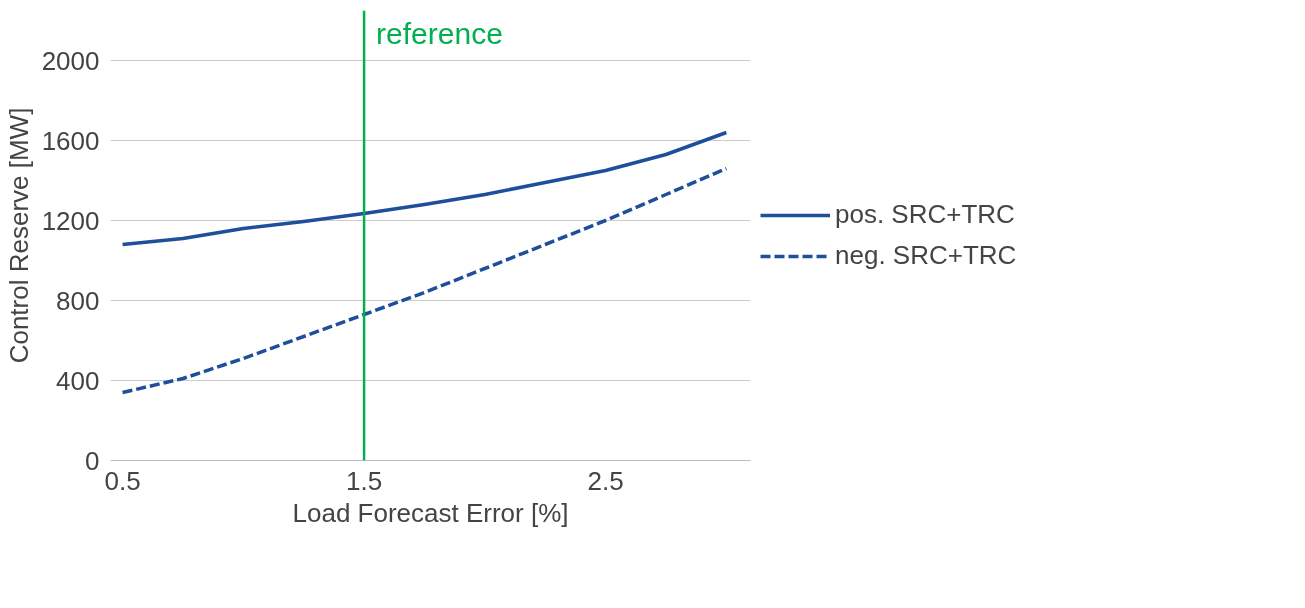 The image size is (1305, 608). Describe the element at coordinates (926, 255) in the screenshot. I see `legend-label: neg. SRC+TRC` at that location.